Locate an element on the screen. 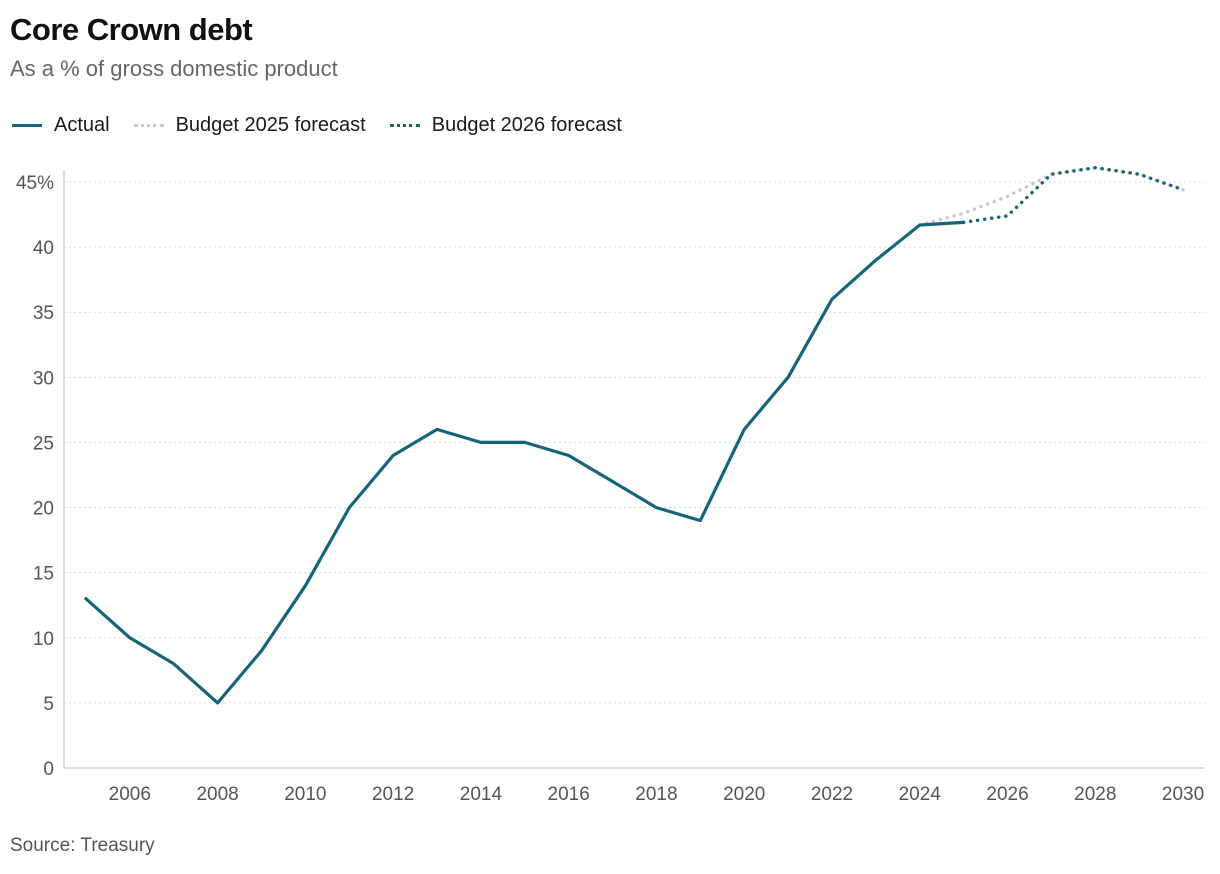  x-tick-label: 2020 is located at coordinates (744, 794).